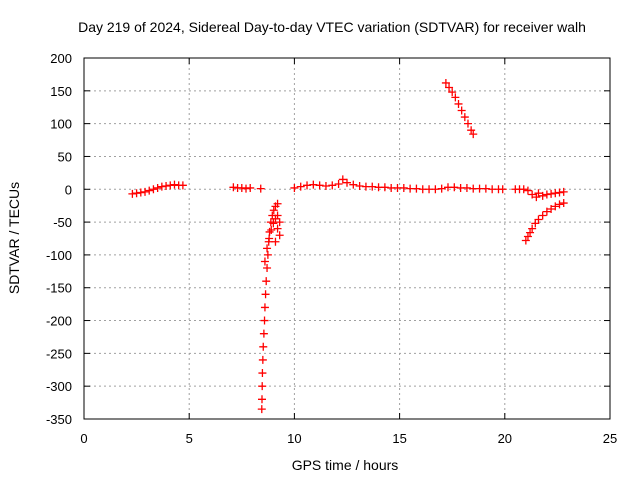 The image size is (640, 480). What do you see at coordinates (399, 438) in the screenshot?
I see `x-tick-label: 15` at bounding box center [399, 438].